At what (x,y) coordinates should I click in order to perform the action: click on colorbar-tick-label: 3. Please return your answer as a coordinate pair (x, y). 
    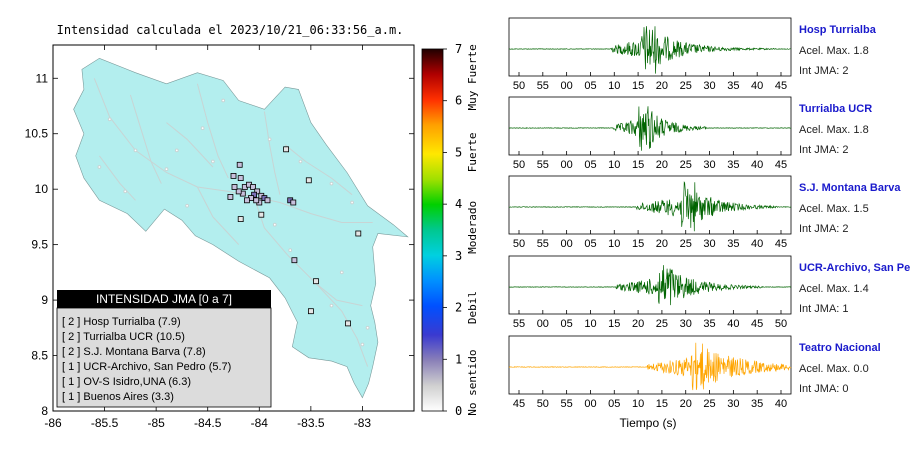
    Looking at the image, I should click on (458, 256).